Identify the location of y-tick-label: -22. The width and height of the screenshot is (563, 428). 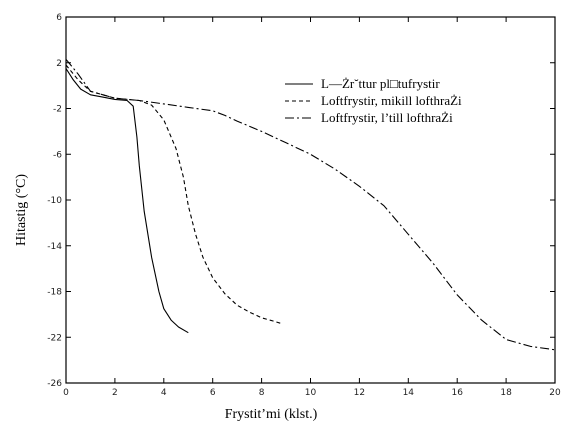
(54, 338).